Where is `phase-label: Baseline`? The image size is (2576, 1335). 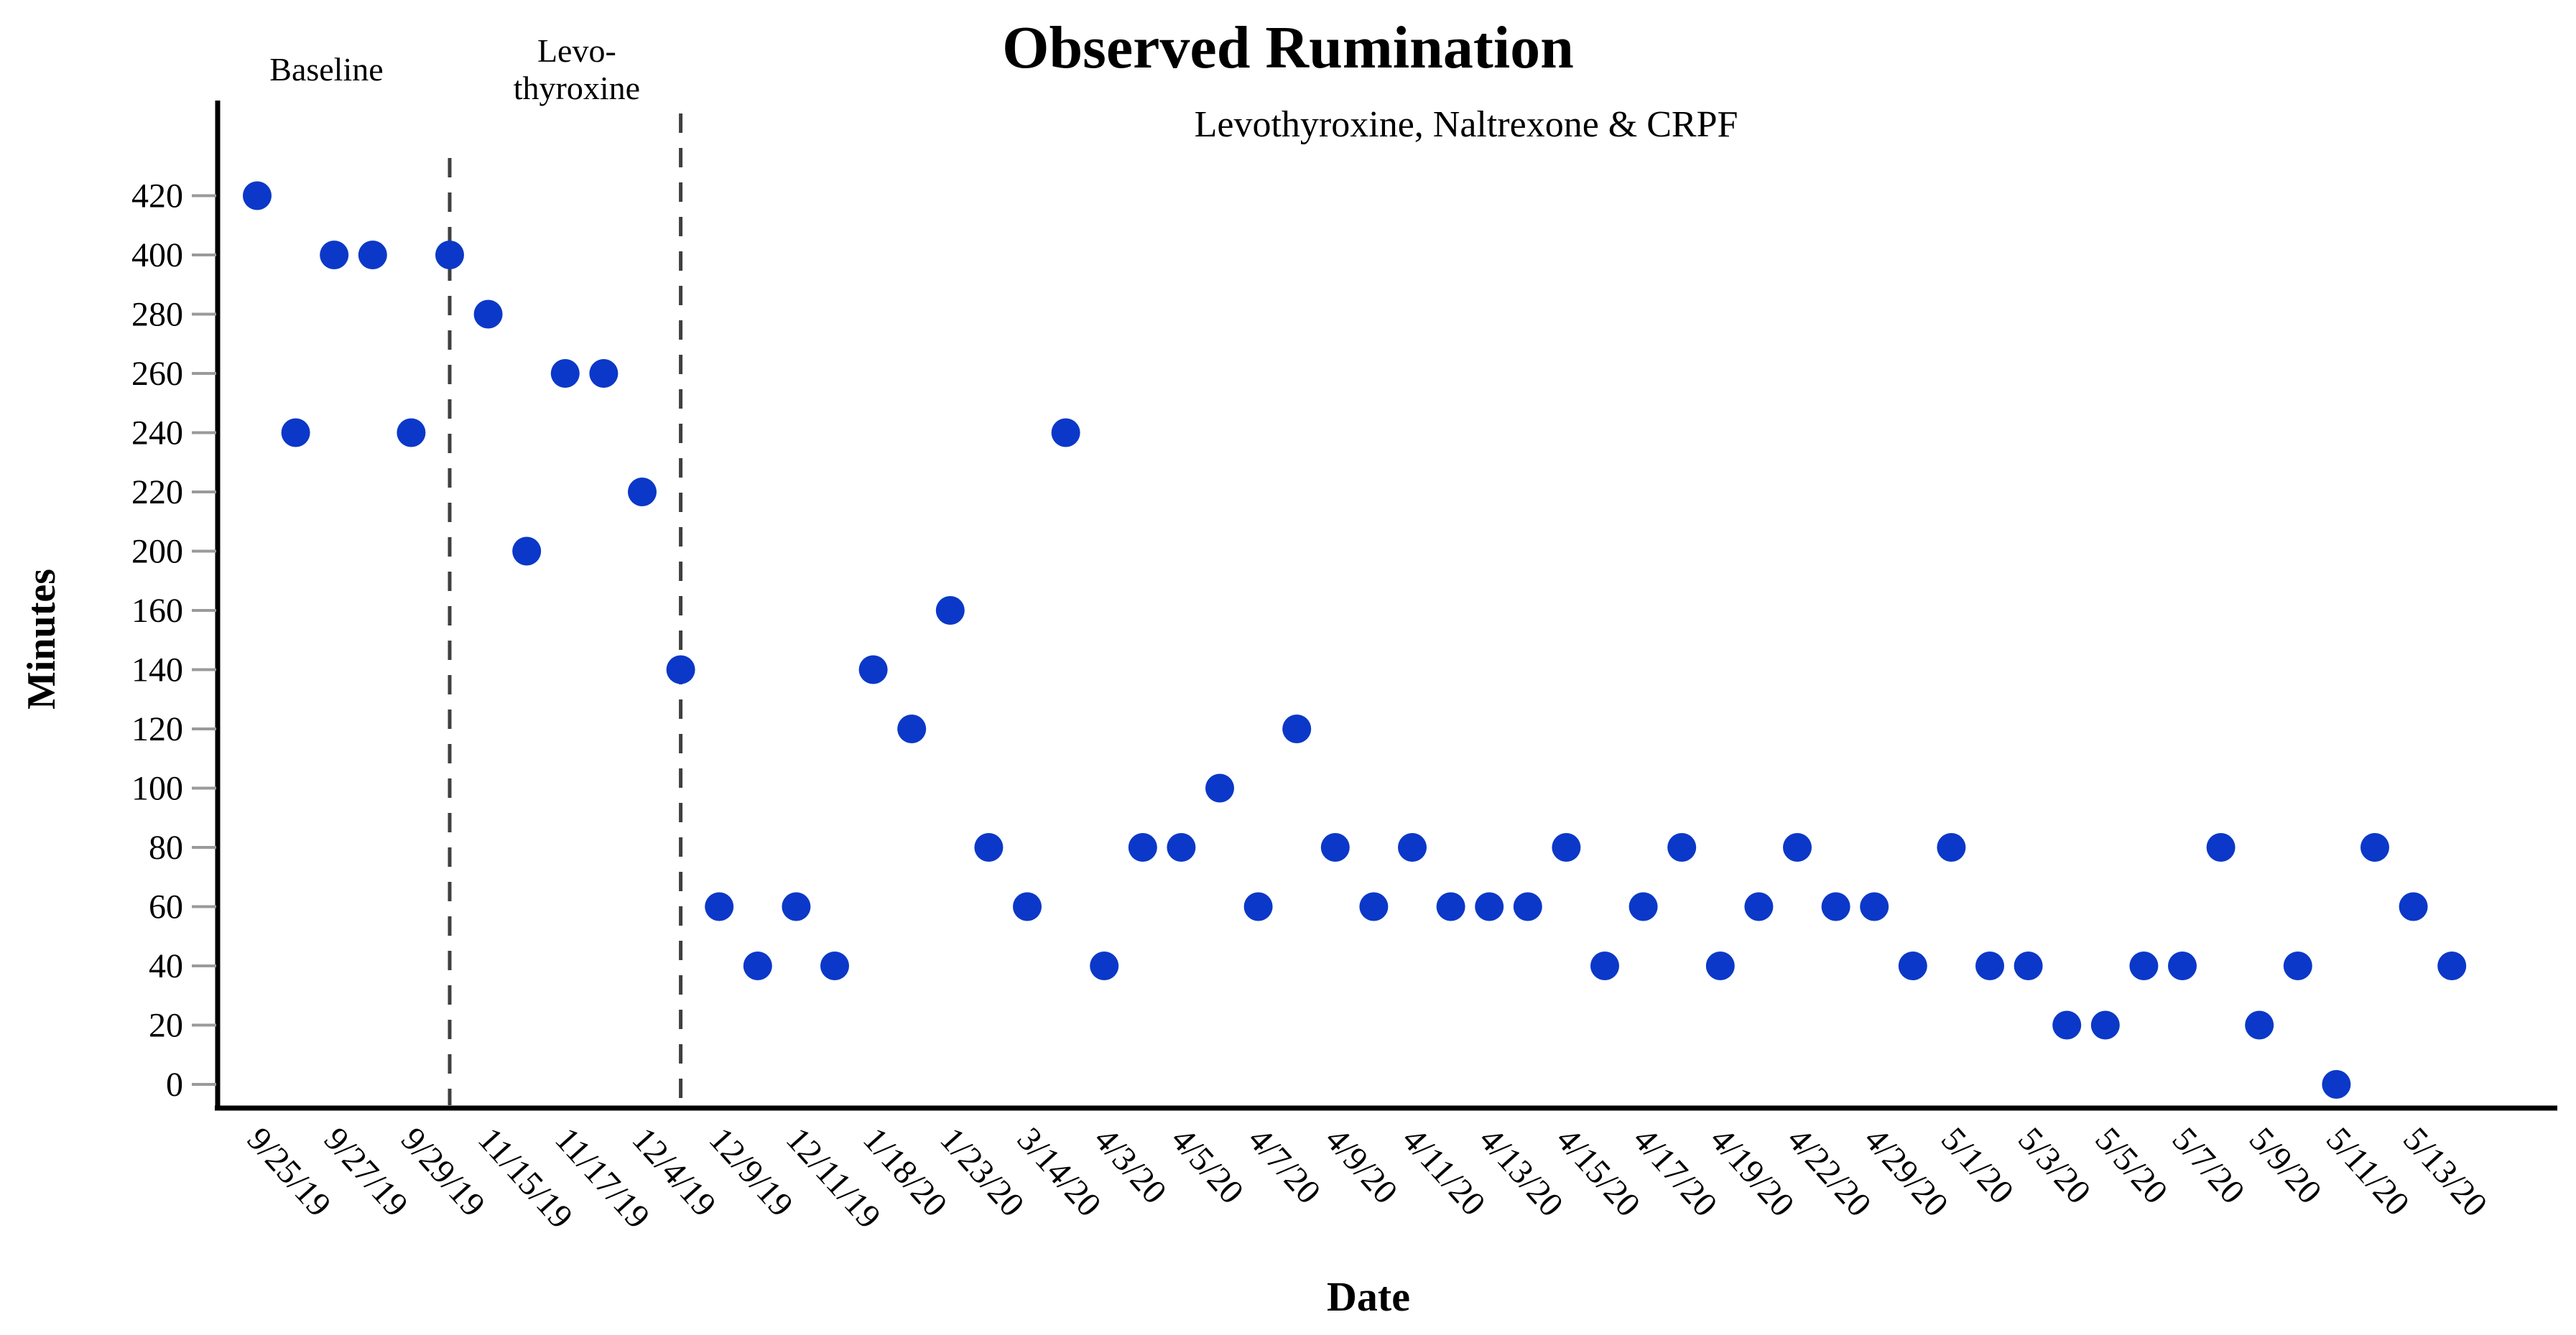 phase-label: Baseline is located at coordinates (326, 69).